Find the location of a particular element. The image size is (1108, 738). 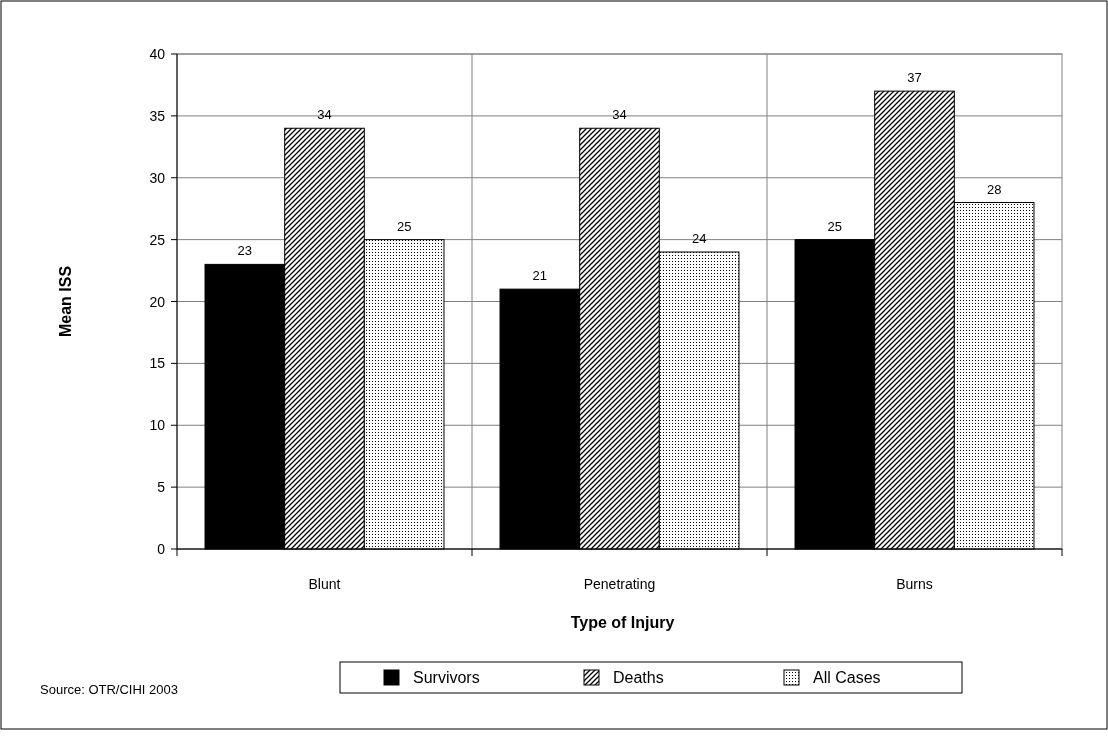

y-tick-label: 15 is located at coordinates (157, 363).